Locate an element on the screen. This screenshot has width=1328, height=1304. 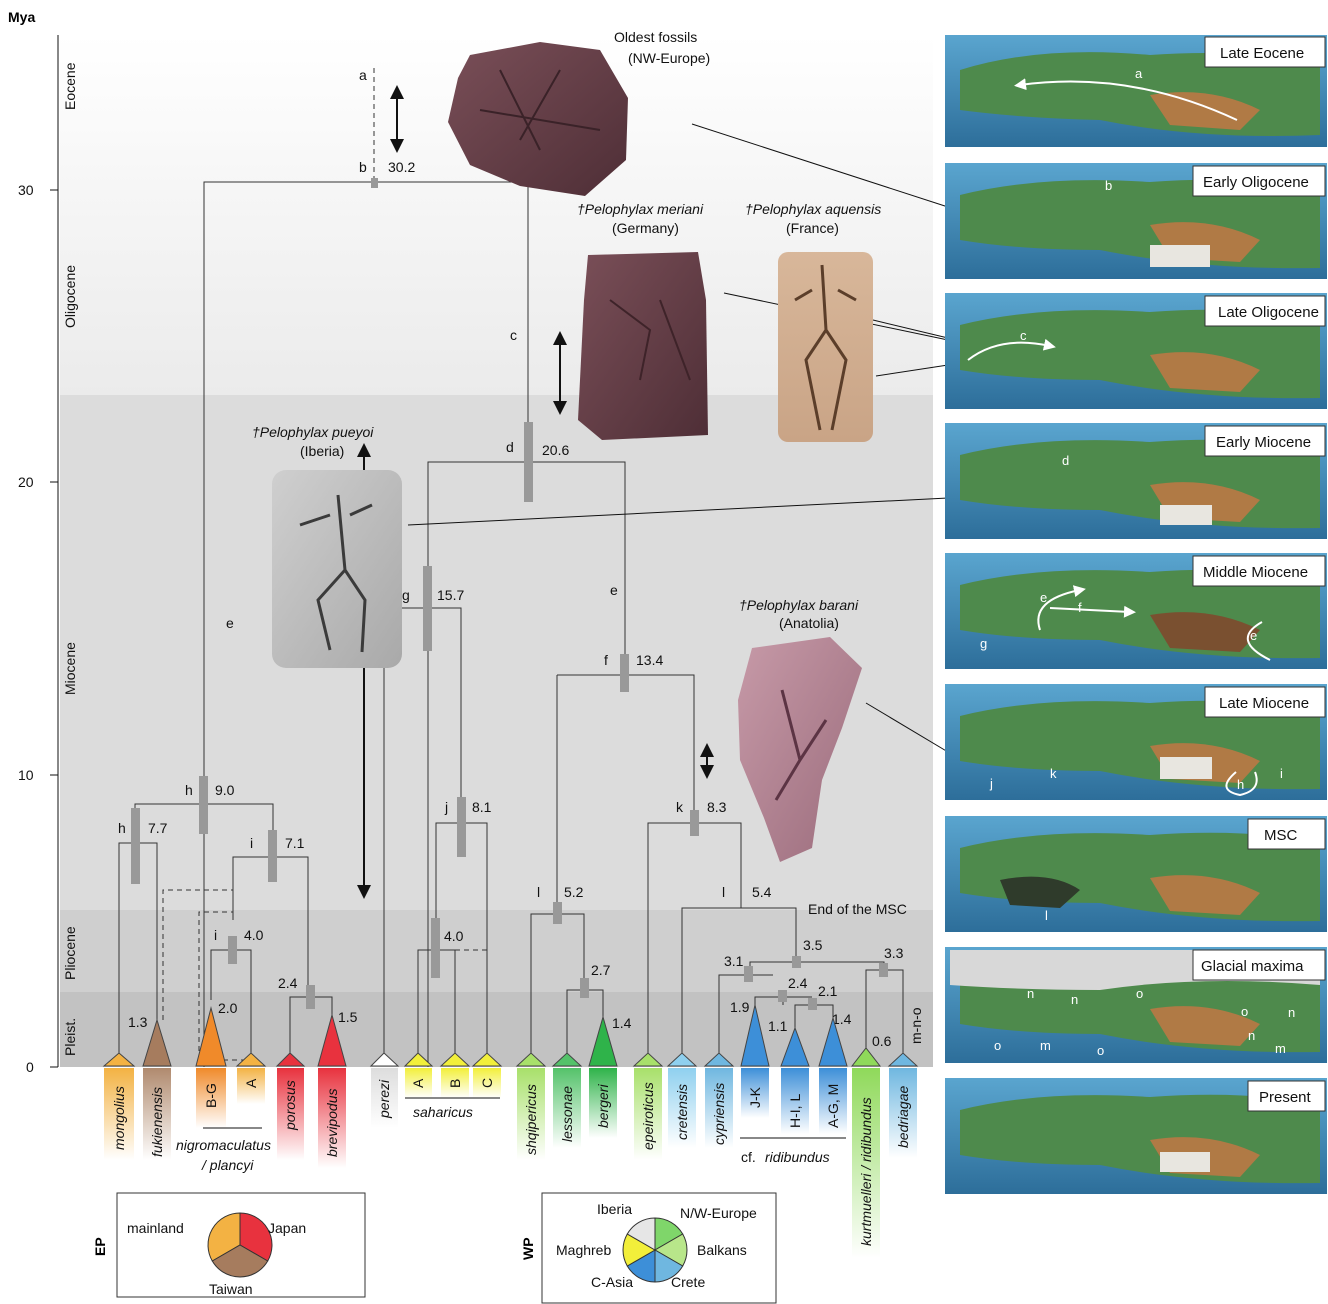
epoch-pliocene: Pliocene is located at coordinates (70, 953).